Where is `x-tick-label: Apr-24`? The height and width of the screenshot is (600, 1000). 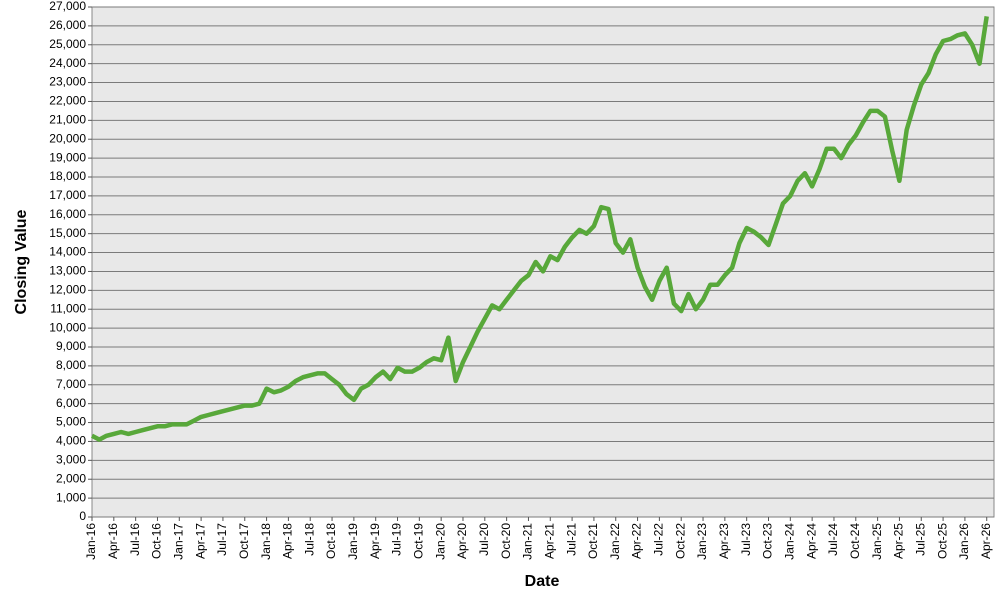 x-tick-label: Apr-24 is located at coordinates (811, 541).